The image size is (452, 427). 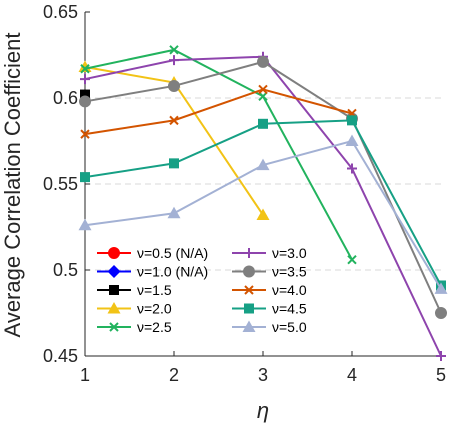 I want to click on x-tick-label: 2, so click(x=174, y=375).